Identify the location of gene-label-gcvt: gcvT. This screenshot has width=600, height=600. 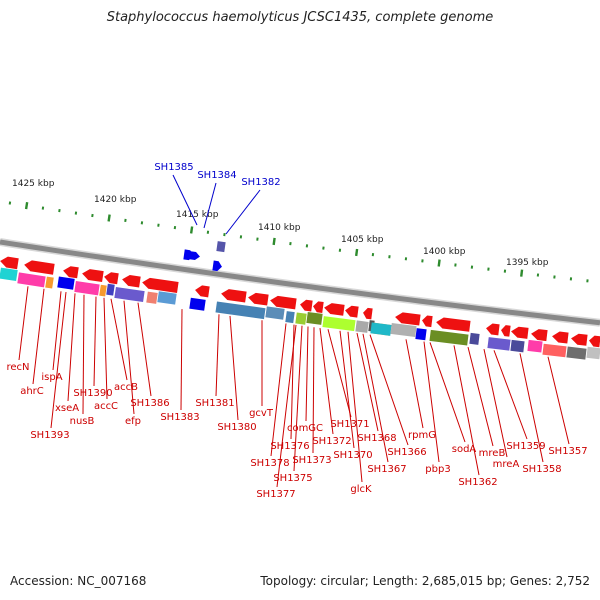
(261, 413).